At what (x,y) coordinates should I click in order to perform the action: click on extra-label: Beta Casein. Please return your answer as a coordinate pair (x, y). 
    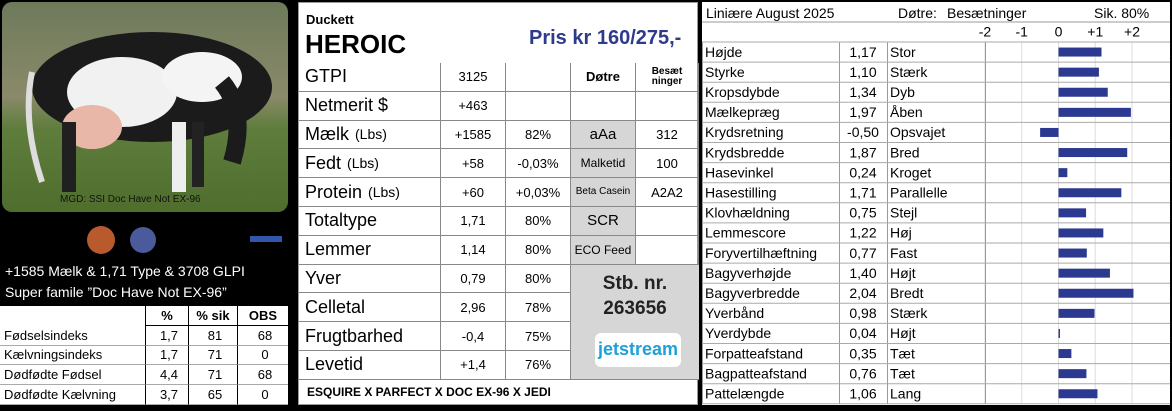
    Looking at the image, I should click on (603, 192).